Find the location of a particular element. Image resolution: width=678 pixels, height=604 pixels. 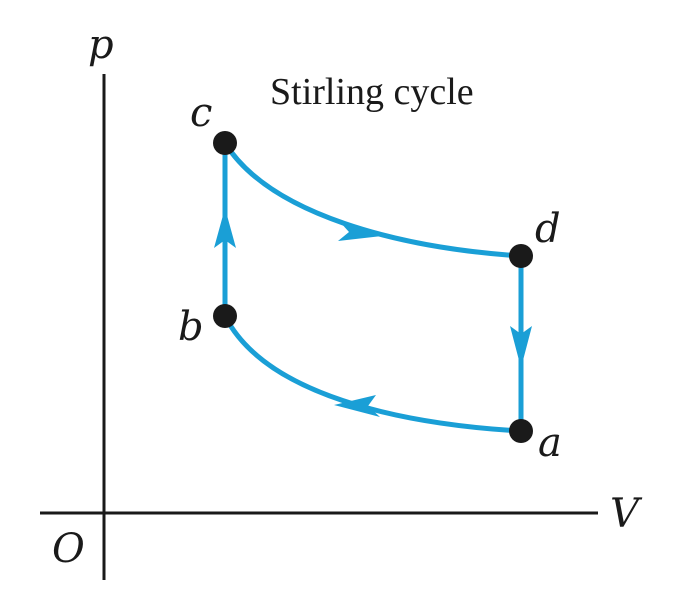

arrow-b-to-c-icon is located at coordinates (225, 228).